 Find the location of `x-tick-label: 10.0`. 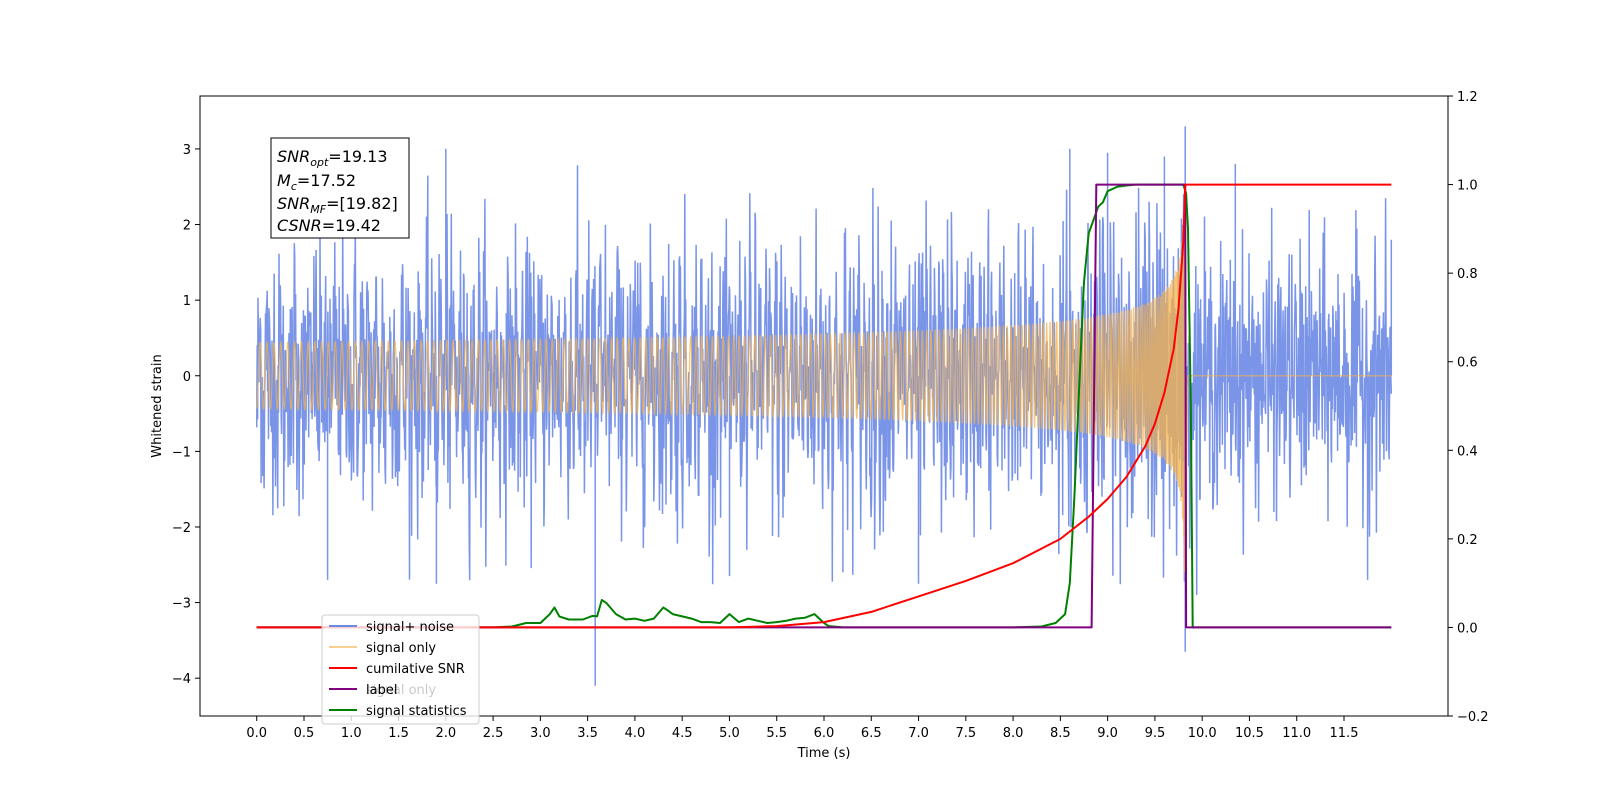

x-tick-label: 10.0 is located at coordinates (1202, 733).